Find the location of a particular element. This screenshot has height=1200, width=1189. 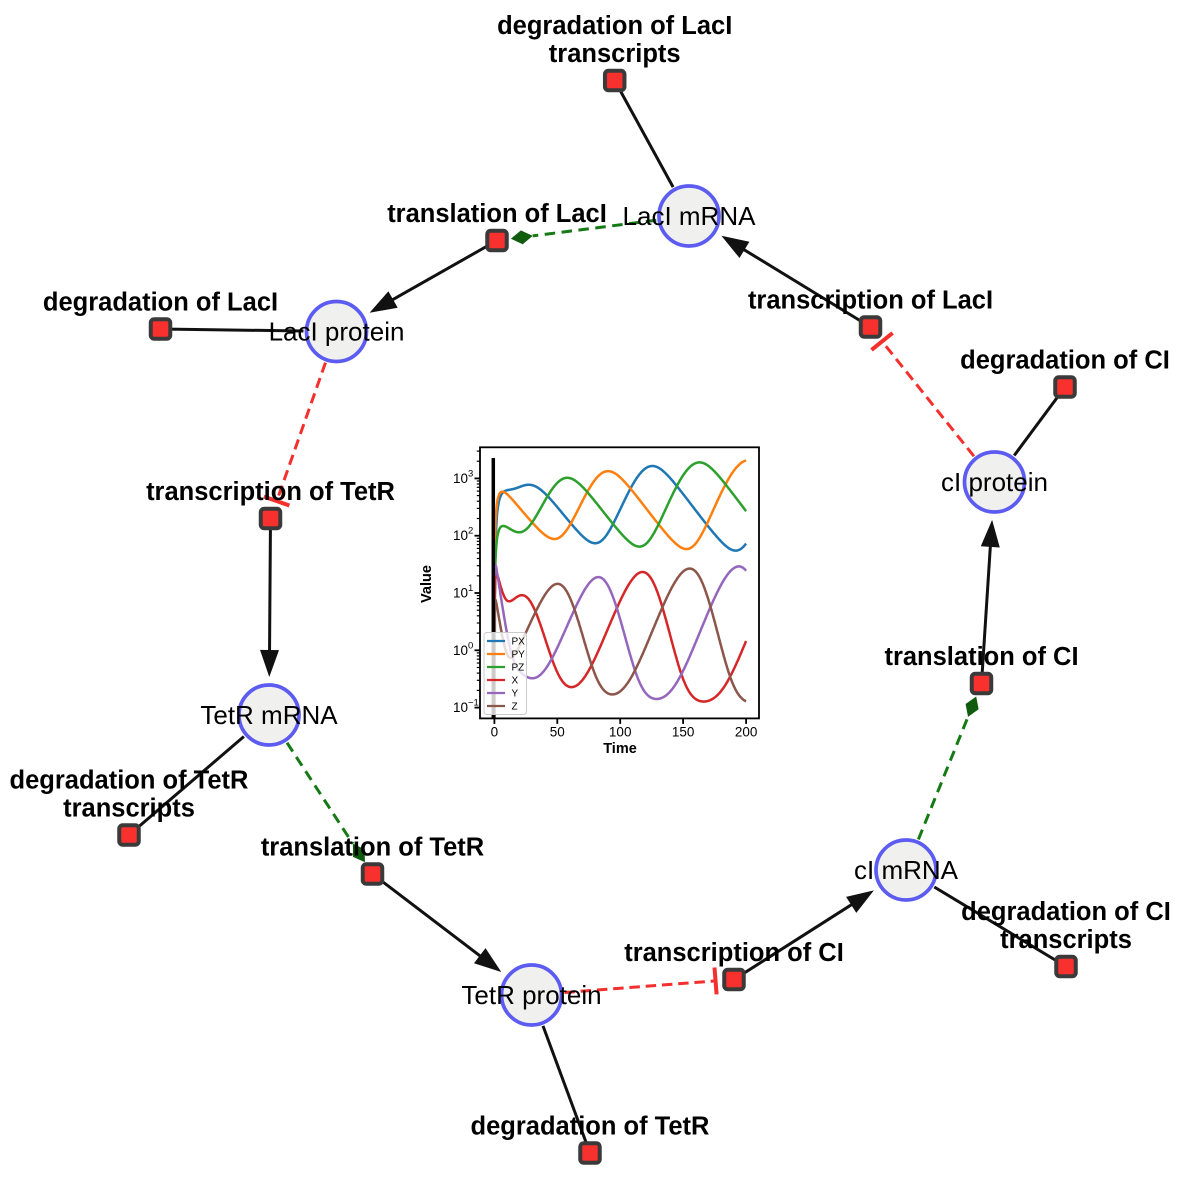

svg-text: 200 is located at coordinates (746, 732).